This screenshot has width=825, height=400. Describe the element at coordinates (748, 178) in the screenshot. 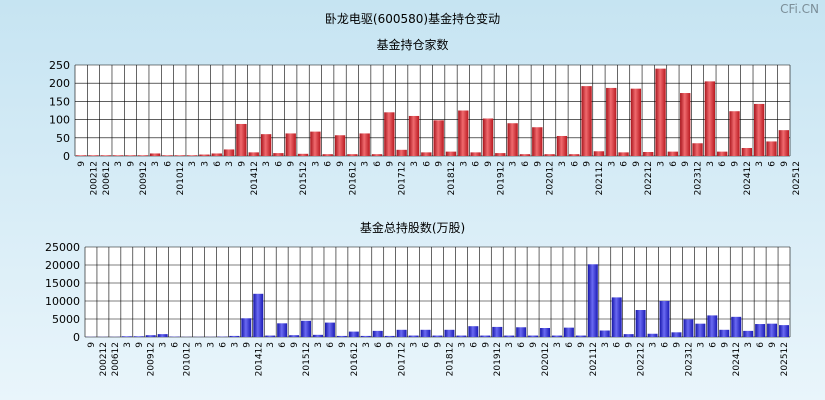

I see `c1-x-tick-label: 202412` at that location.